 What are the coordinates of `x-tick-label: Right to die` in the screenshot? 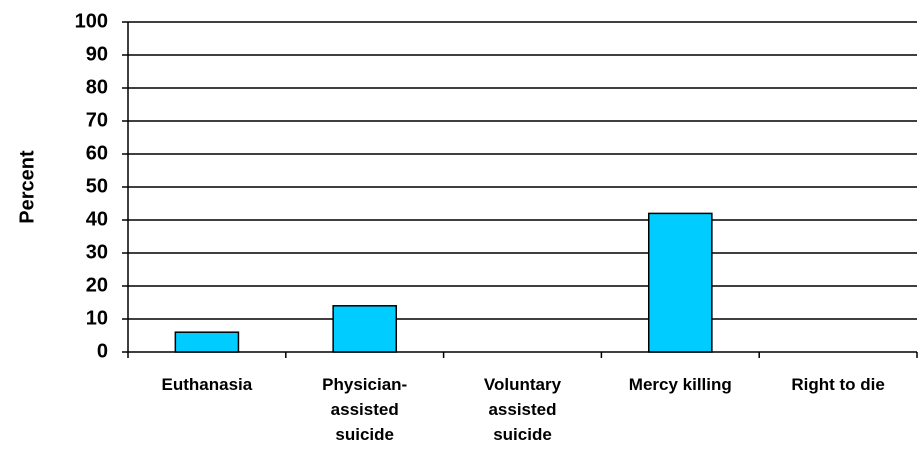 It's located at (838, 384).